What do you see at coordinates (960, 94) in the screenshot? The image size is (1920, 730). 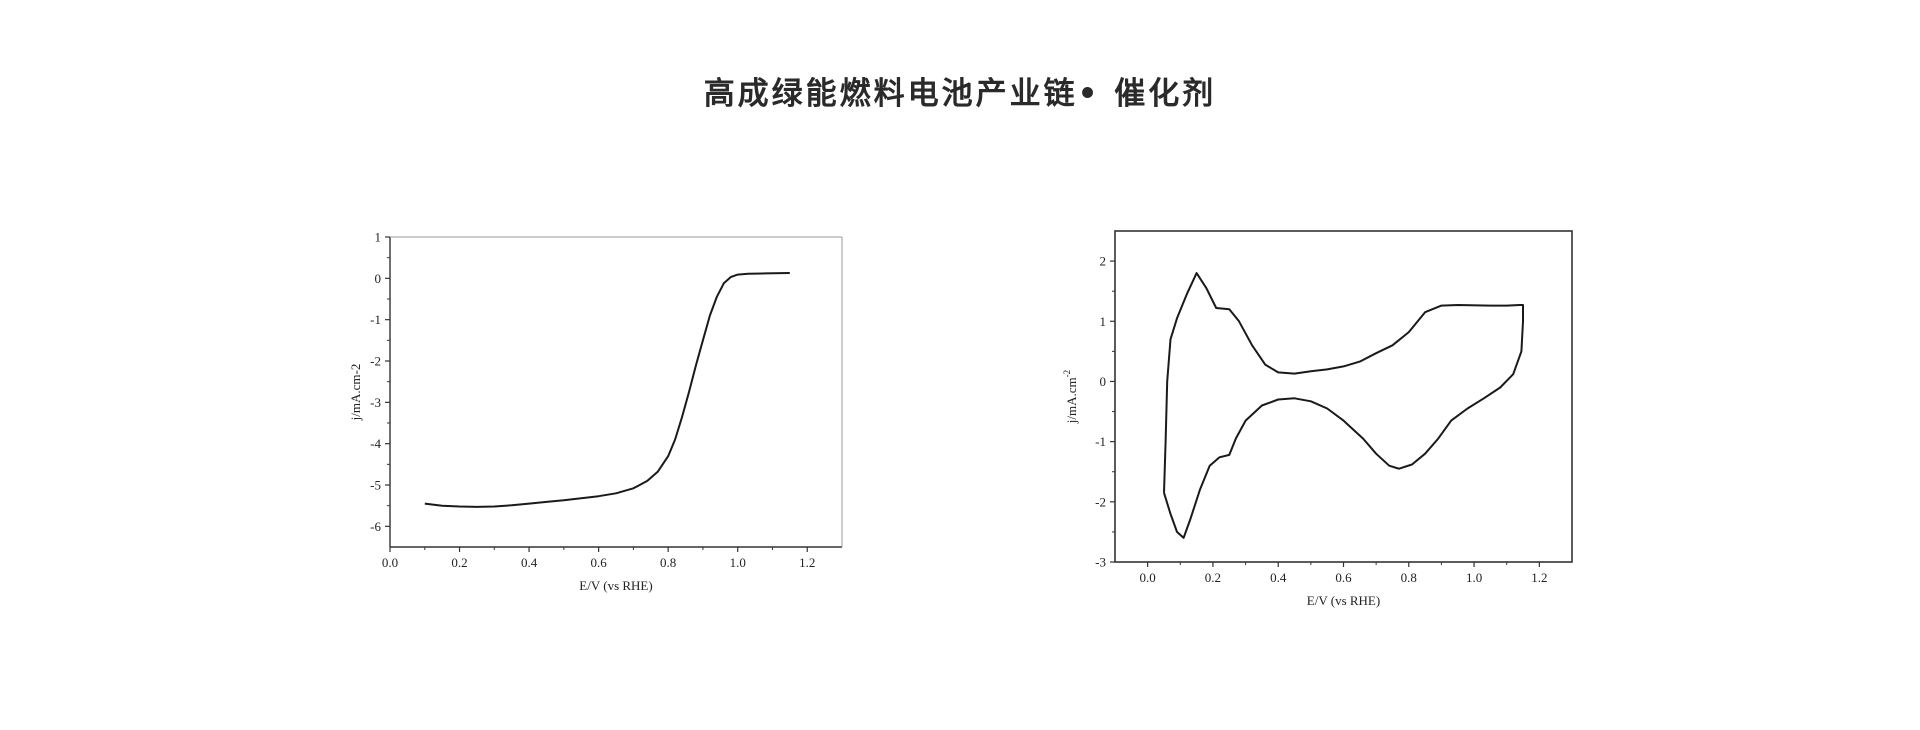 I see `page-title: 高成绿能燃料电池产业链• 催化剂` at bounding box center [960, 94].